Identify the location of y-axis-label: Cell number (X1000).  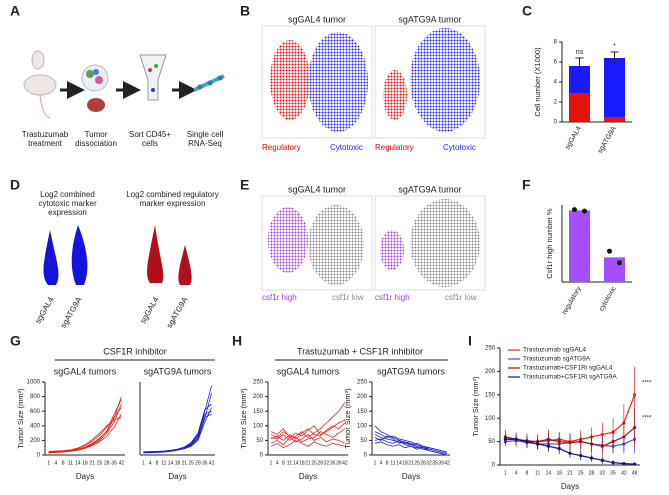
(537, 82).